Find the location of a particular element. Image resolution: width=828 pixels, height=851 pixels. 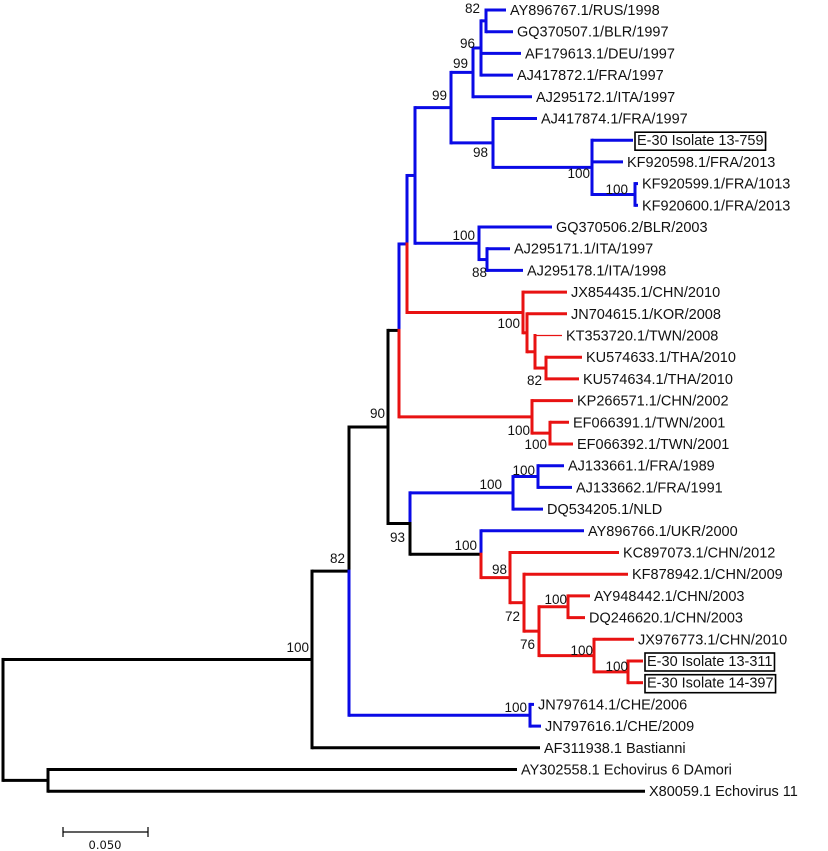

leaf-label: AY896766.1/UKR/2000 is located at coordinates (663, 532).